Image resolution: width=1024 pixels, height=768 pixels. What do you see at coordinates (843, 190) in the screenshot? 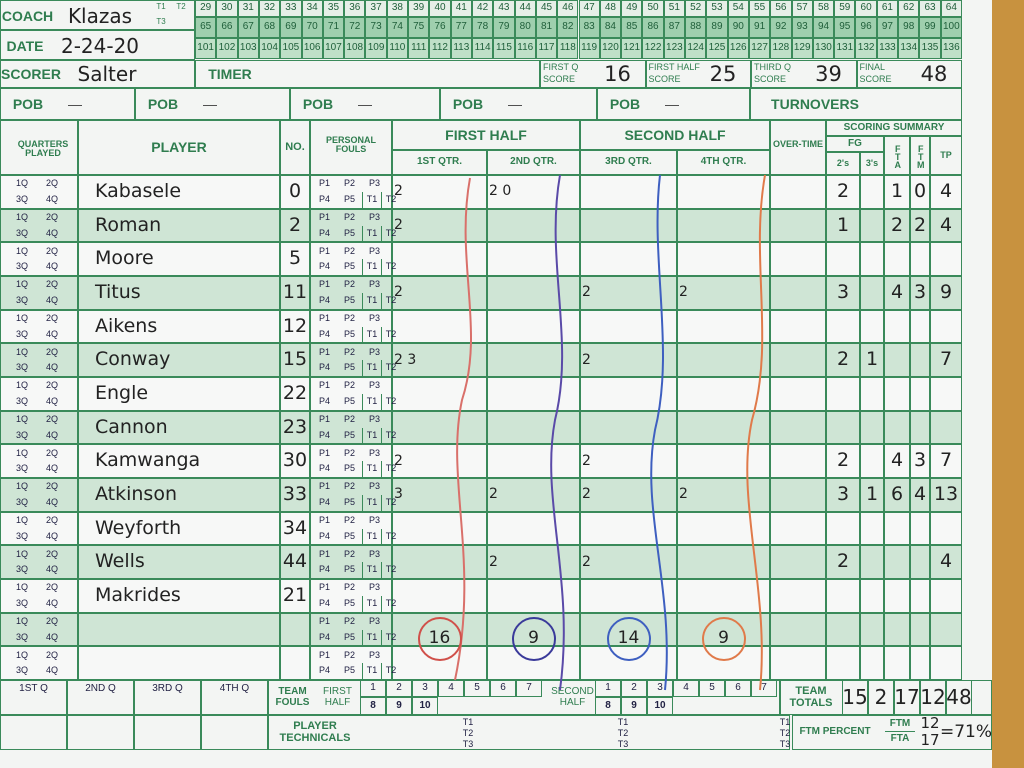
I see `summary-value: 2` at bounding box center [843, 190].